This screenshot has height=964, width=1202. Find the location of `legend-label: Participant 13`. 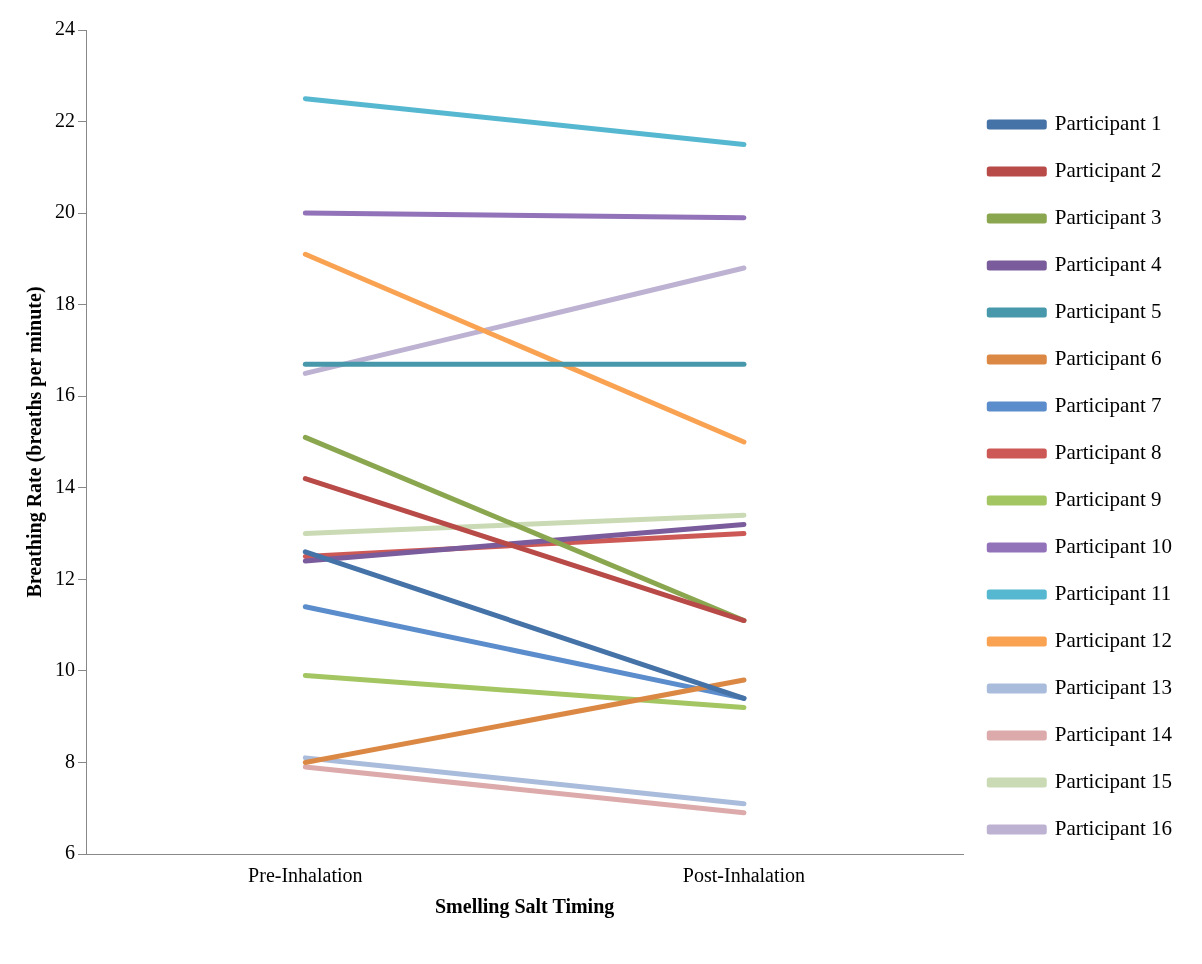

legend-label: Participant 13 is located at coordinates (1113, 687).